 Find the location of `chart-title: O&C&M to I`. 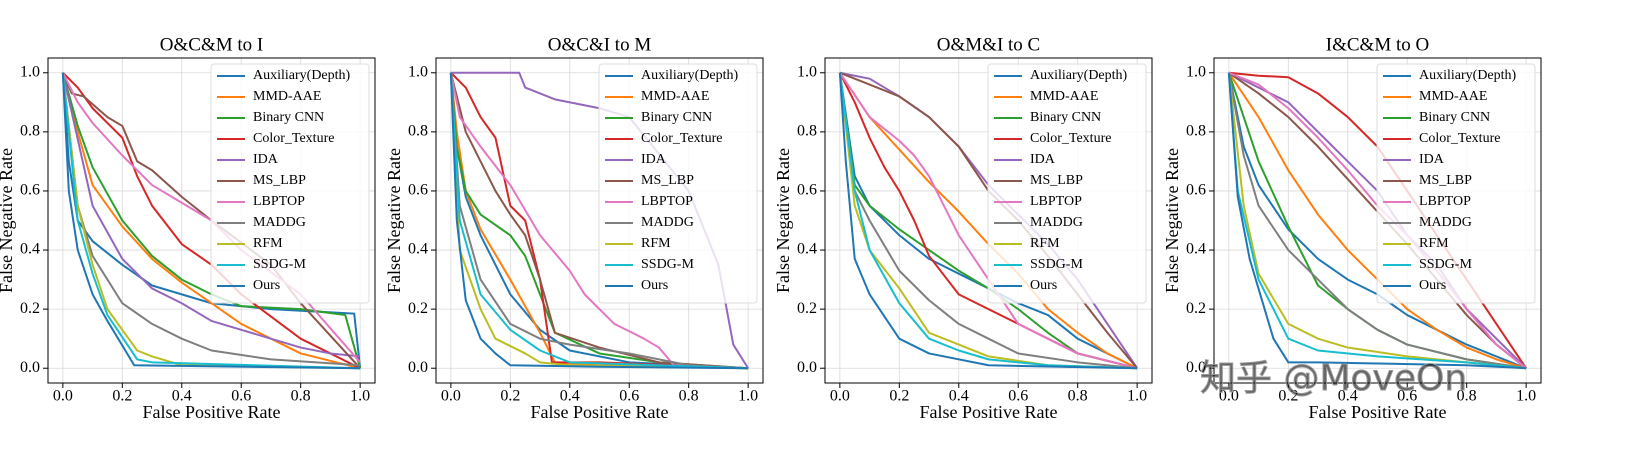

chart-title: O&C&M to I is located at coordinates (211, 44).